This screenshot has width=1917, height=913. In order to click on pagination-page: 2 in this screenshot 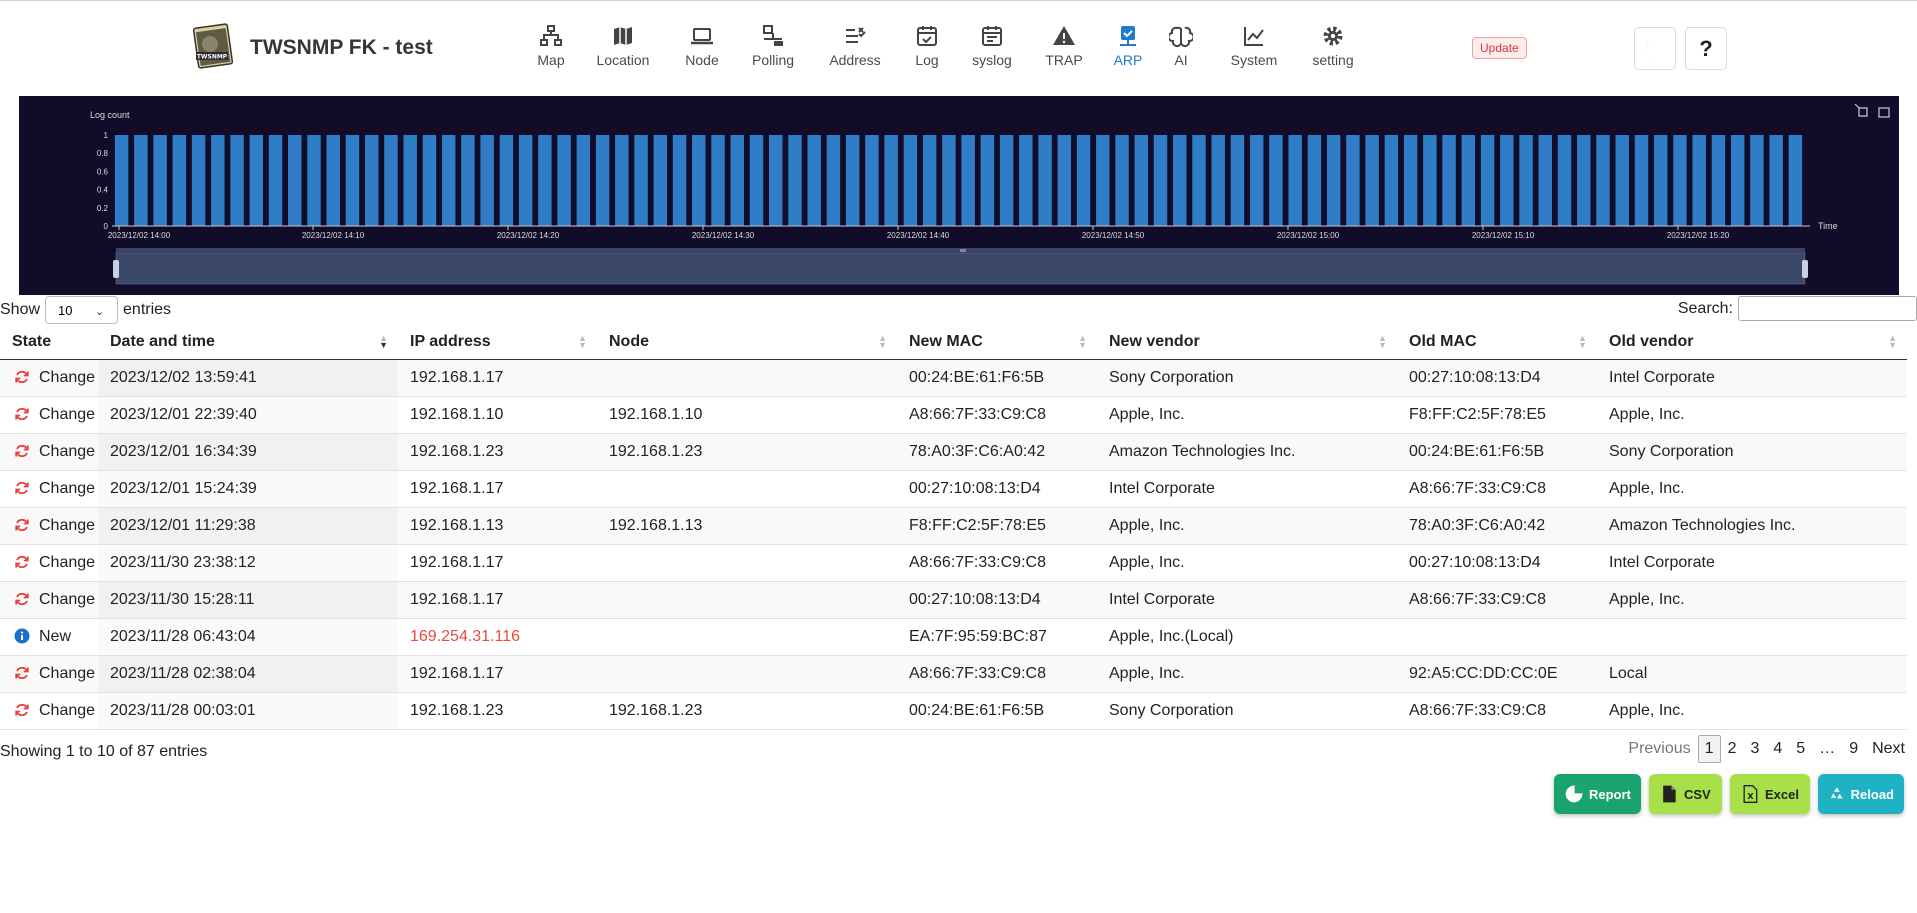, I will do `click(1732, 748)`.